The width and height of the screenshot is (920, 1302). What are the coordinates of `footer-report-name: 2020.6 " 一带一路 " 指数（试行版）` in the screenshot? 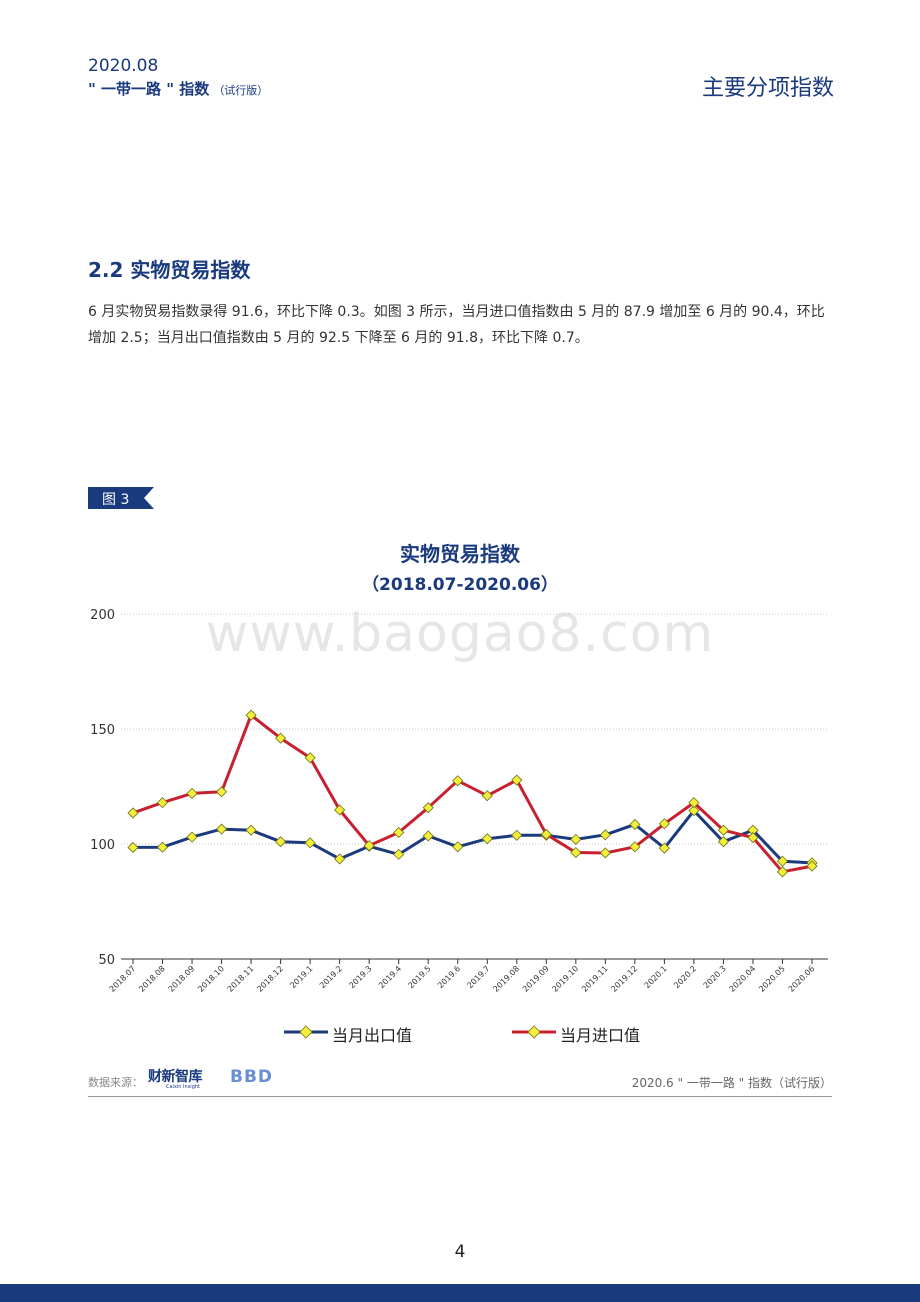 It's located at (731, 1083).